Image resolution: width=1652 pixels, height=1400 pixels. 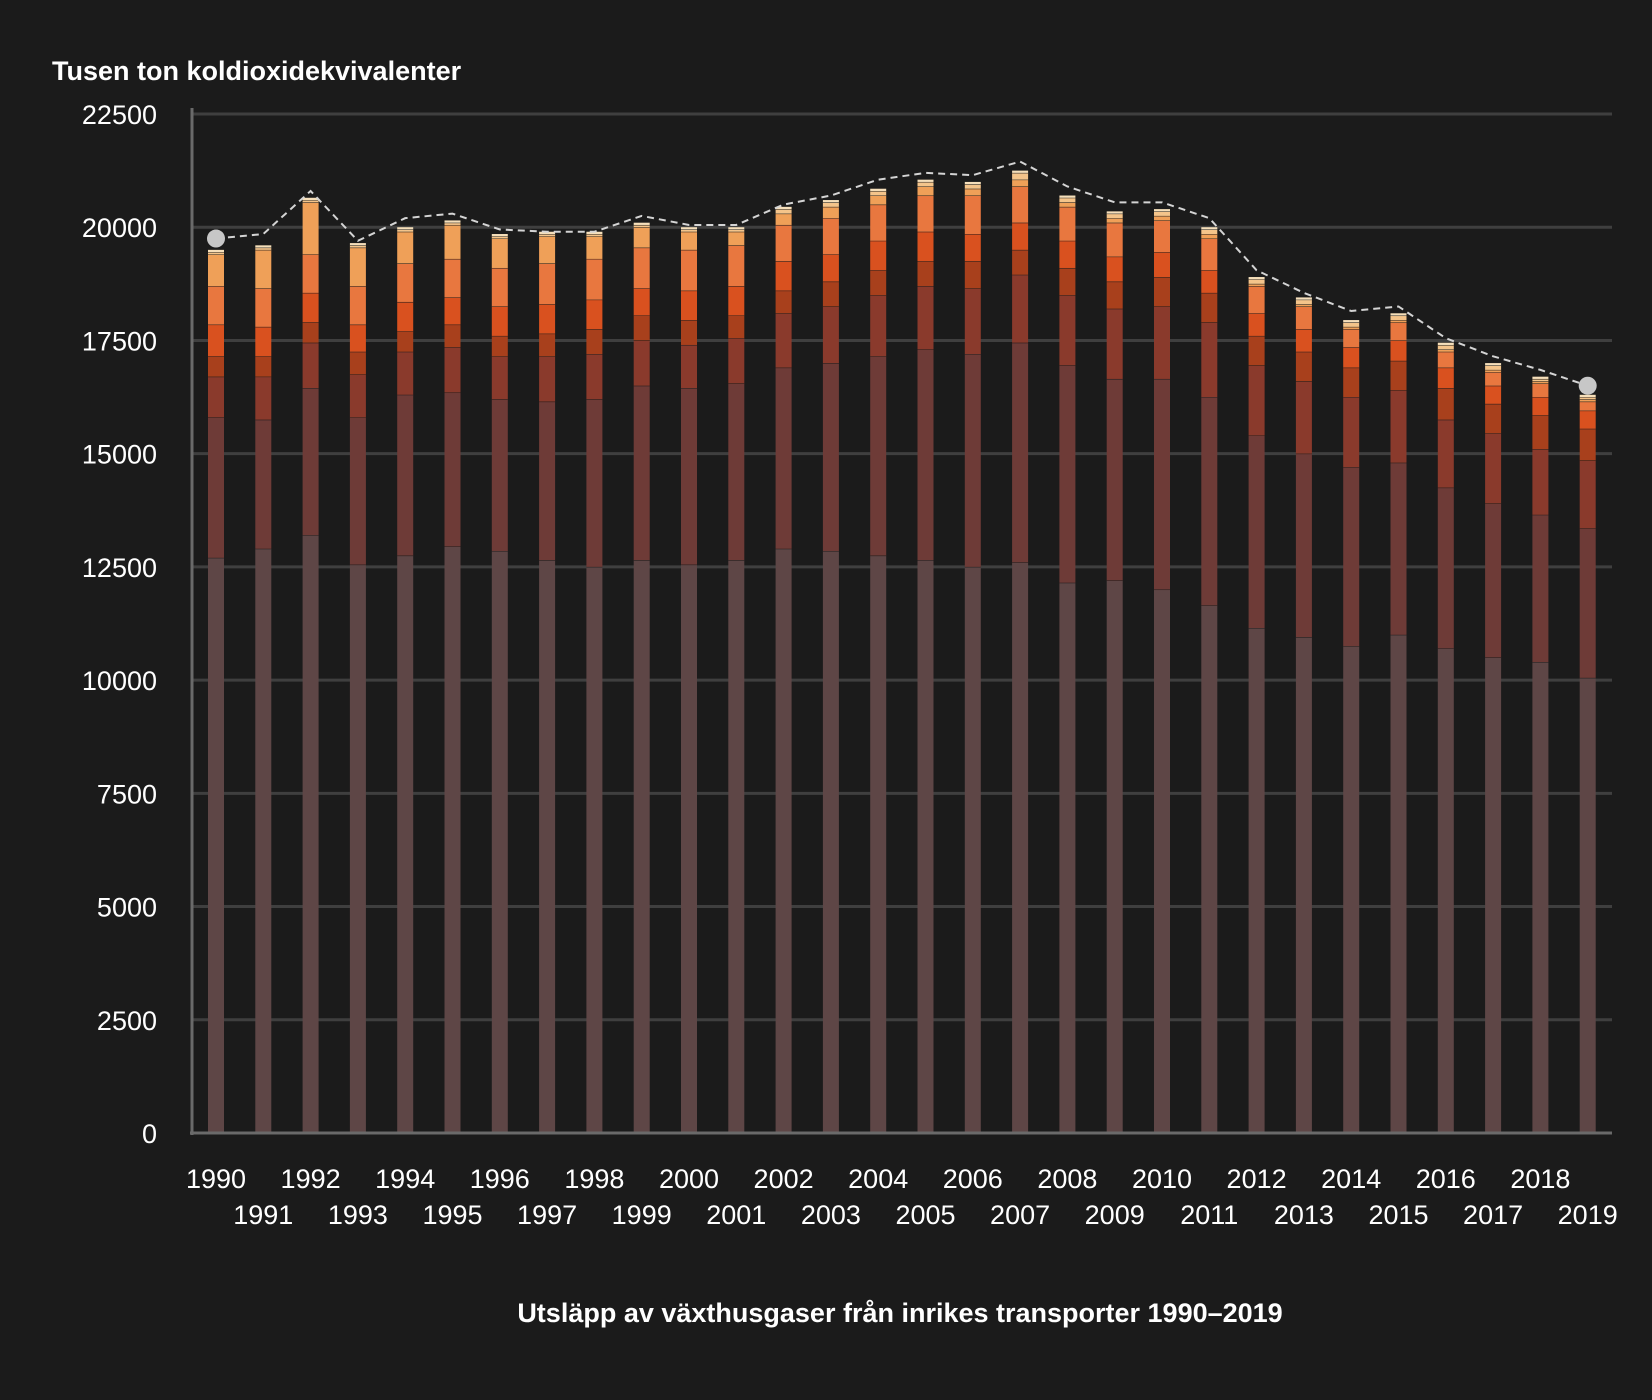 I want to click on bar-1994, so click(x=405, y=680).